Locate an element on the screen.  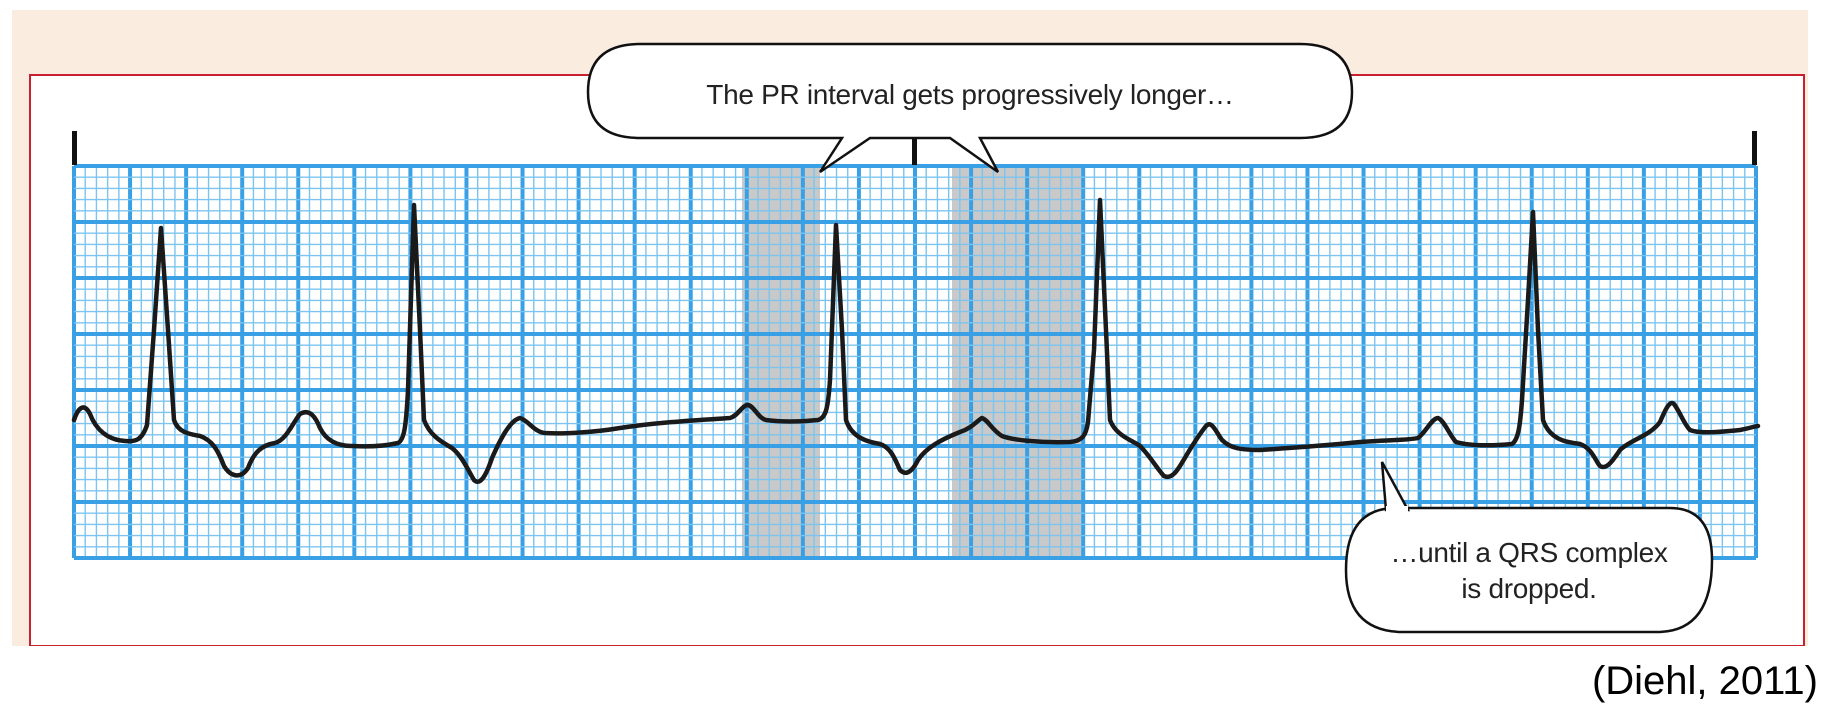
callout-bottom-text-line1: …until a QRS complex is located at coordinates (1529, 552).